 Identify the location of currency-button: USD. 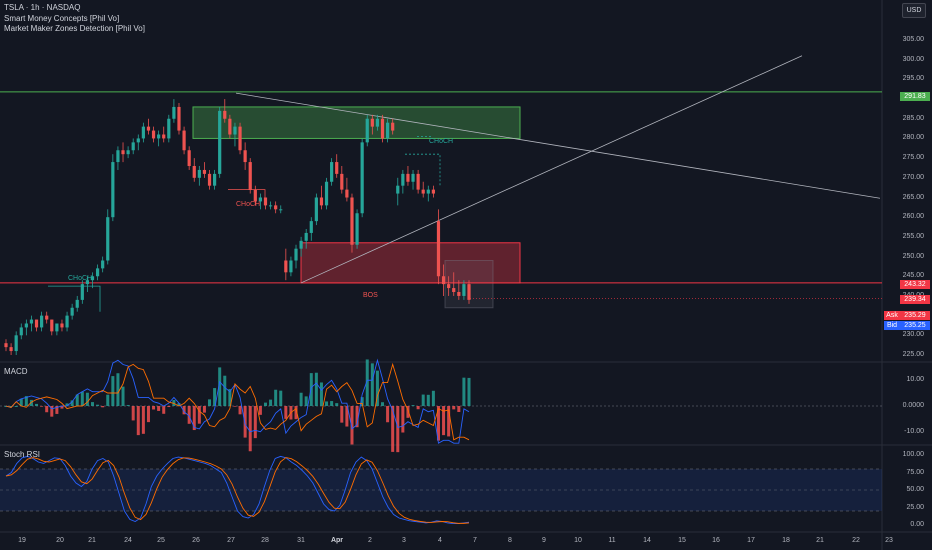
(914, 10).